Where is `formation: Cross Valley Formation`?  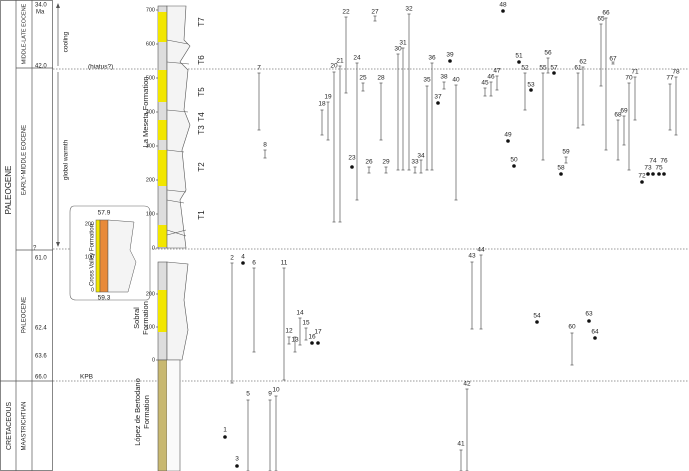
formation: Cross Valley Formation is located at coordinates (93, 255).